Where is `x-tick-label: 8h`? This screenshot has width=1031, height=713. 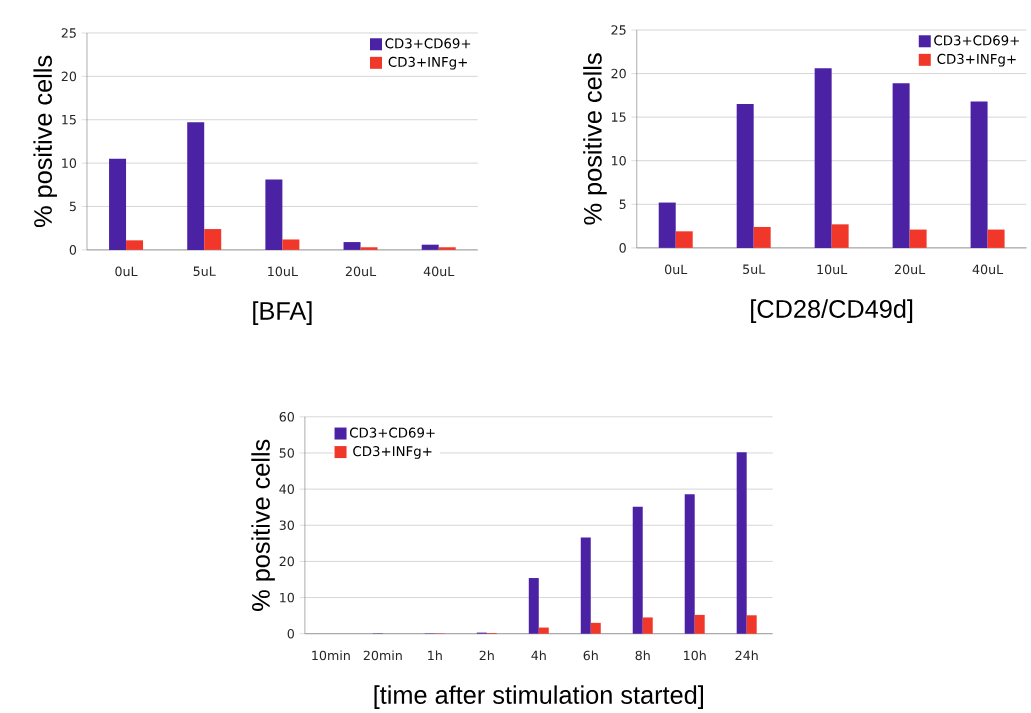
x-tick-label: 8h is located at coordinates (642, 655).